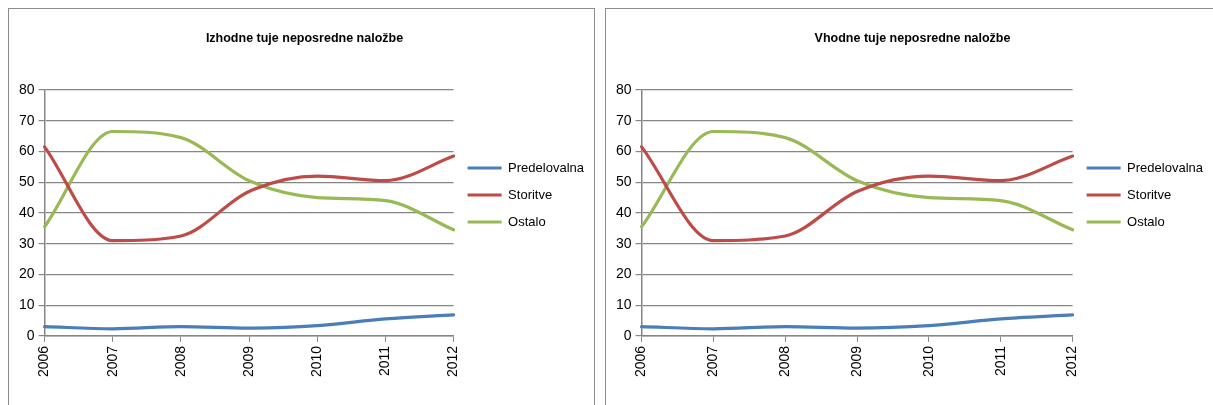 This screenshot has height=405, width=1213. What do you see at coordinates (304, 37) in the screenshot?
I see `chart-title: Izhodne tuje neposredne naložbe` at bounding box center [304, 37].